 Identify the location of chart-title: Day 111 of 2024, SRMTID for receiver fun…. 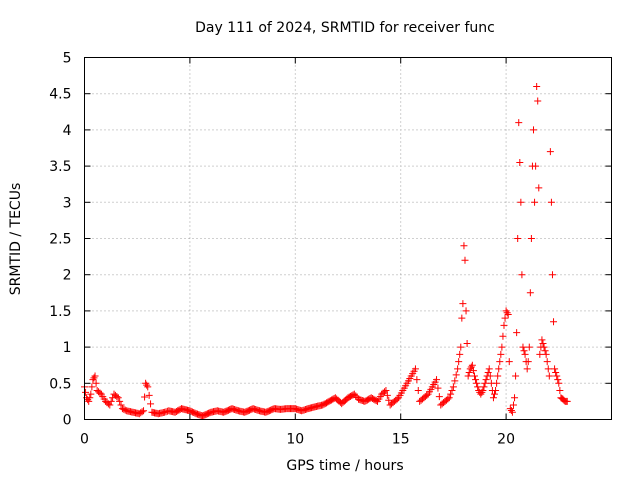
(345, 28).